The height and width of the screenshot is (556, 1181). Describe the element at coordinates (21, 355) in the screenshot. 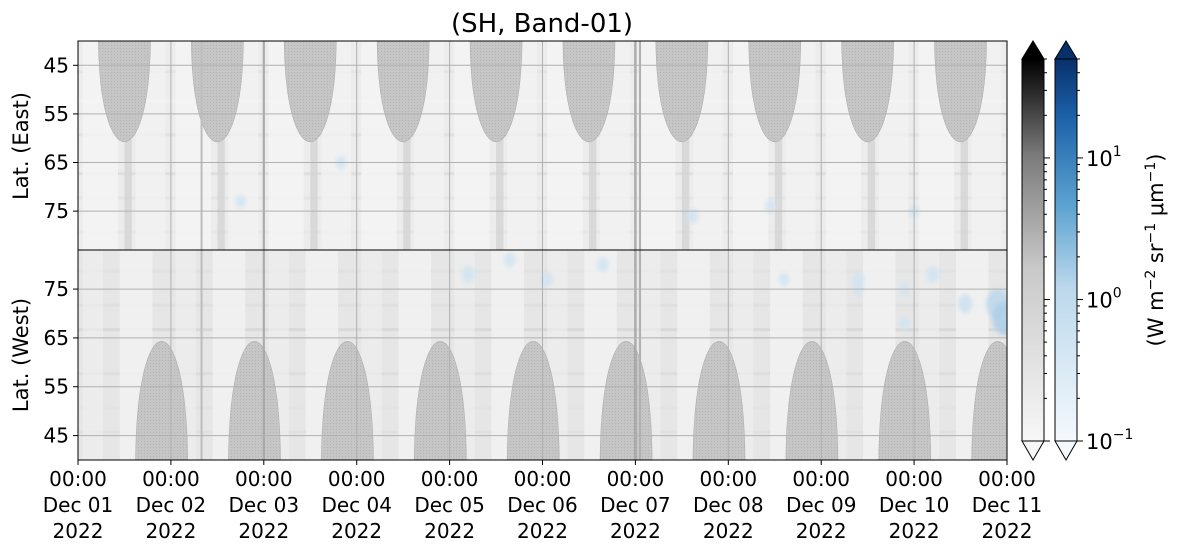

I see `ylabel-west: Lat. (West)` at that location.